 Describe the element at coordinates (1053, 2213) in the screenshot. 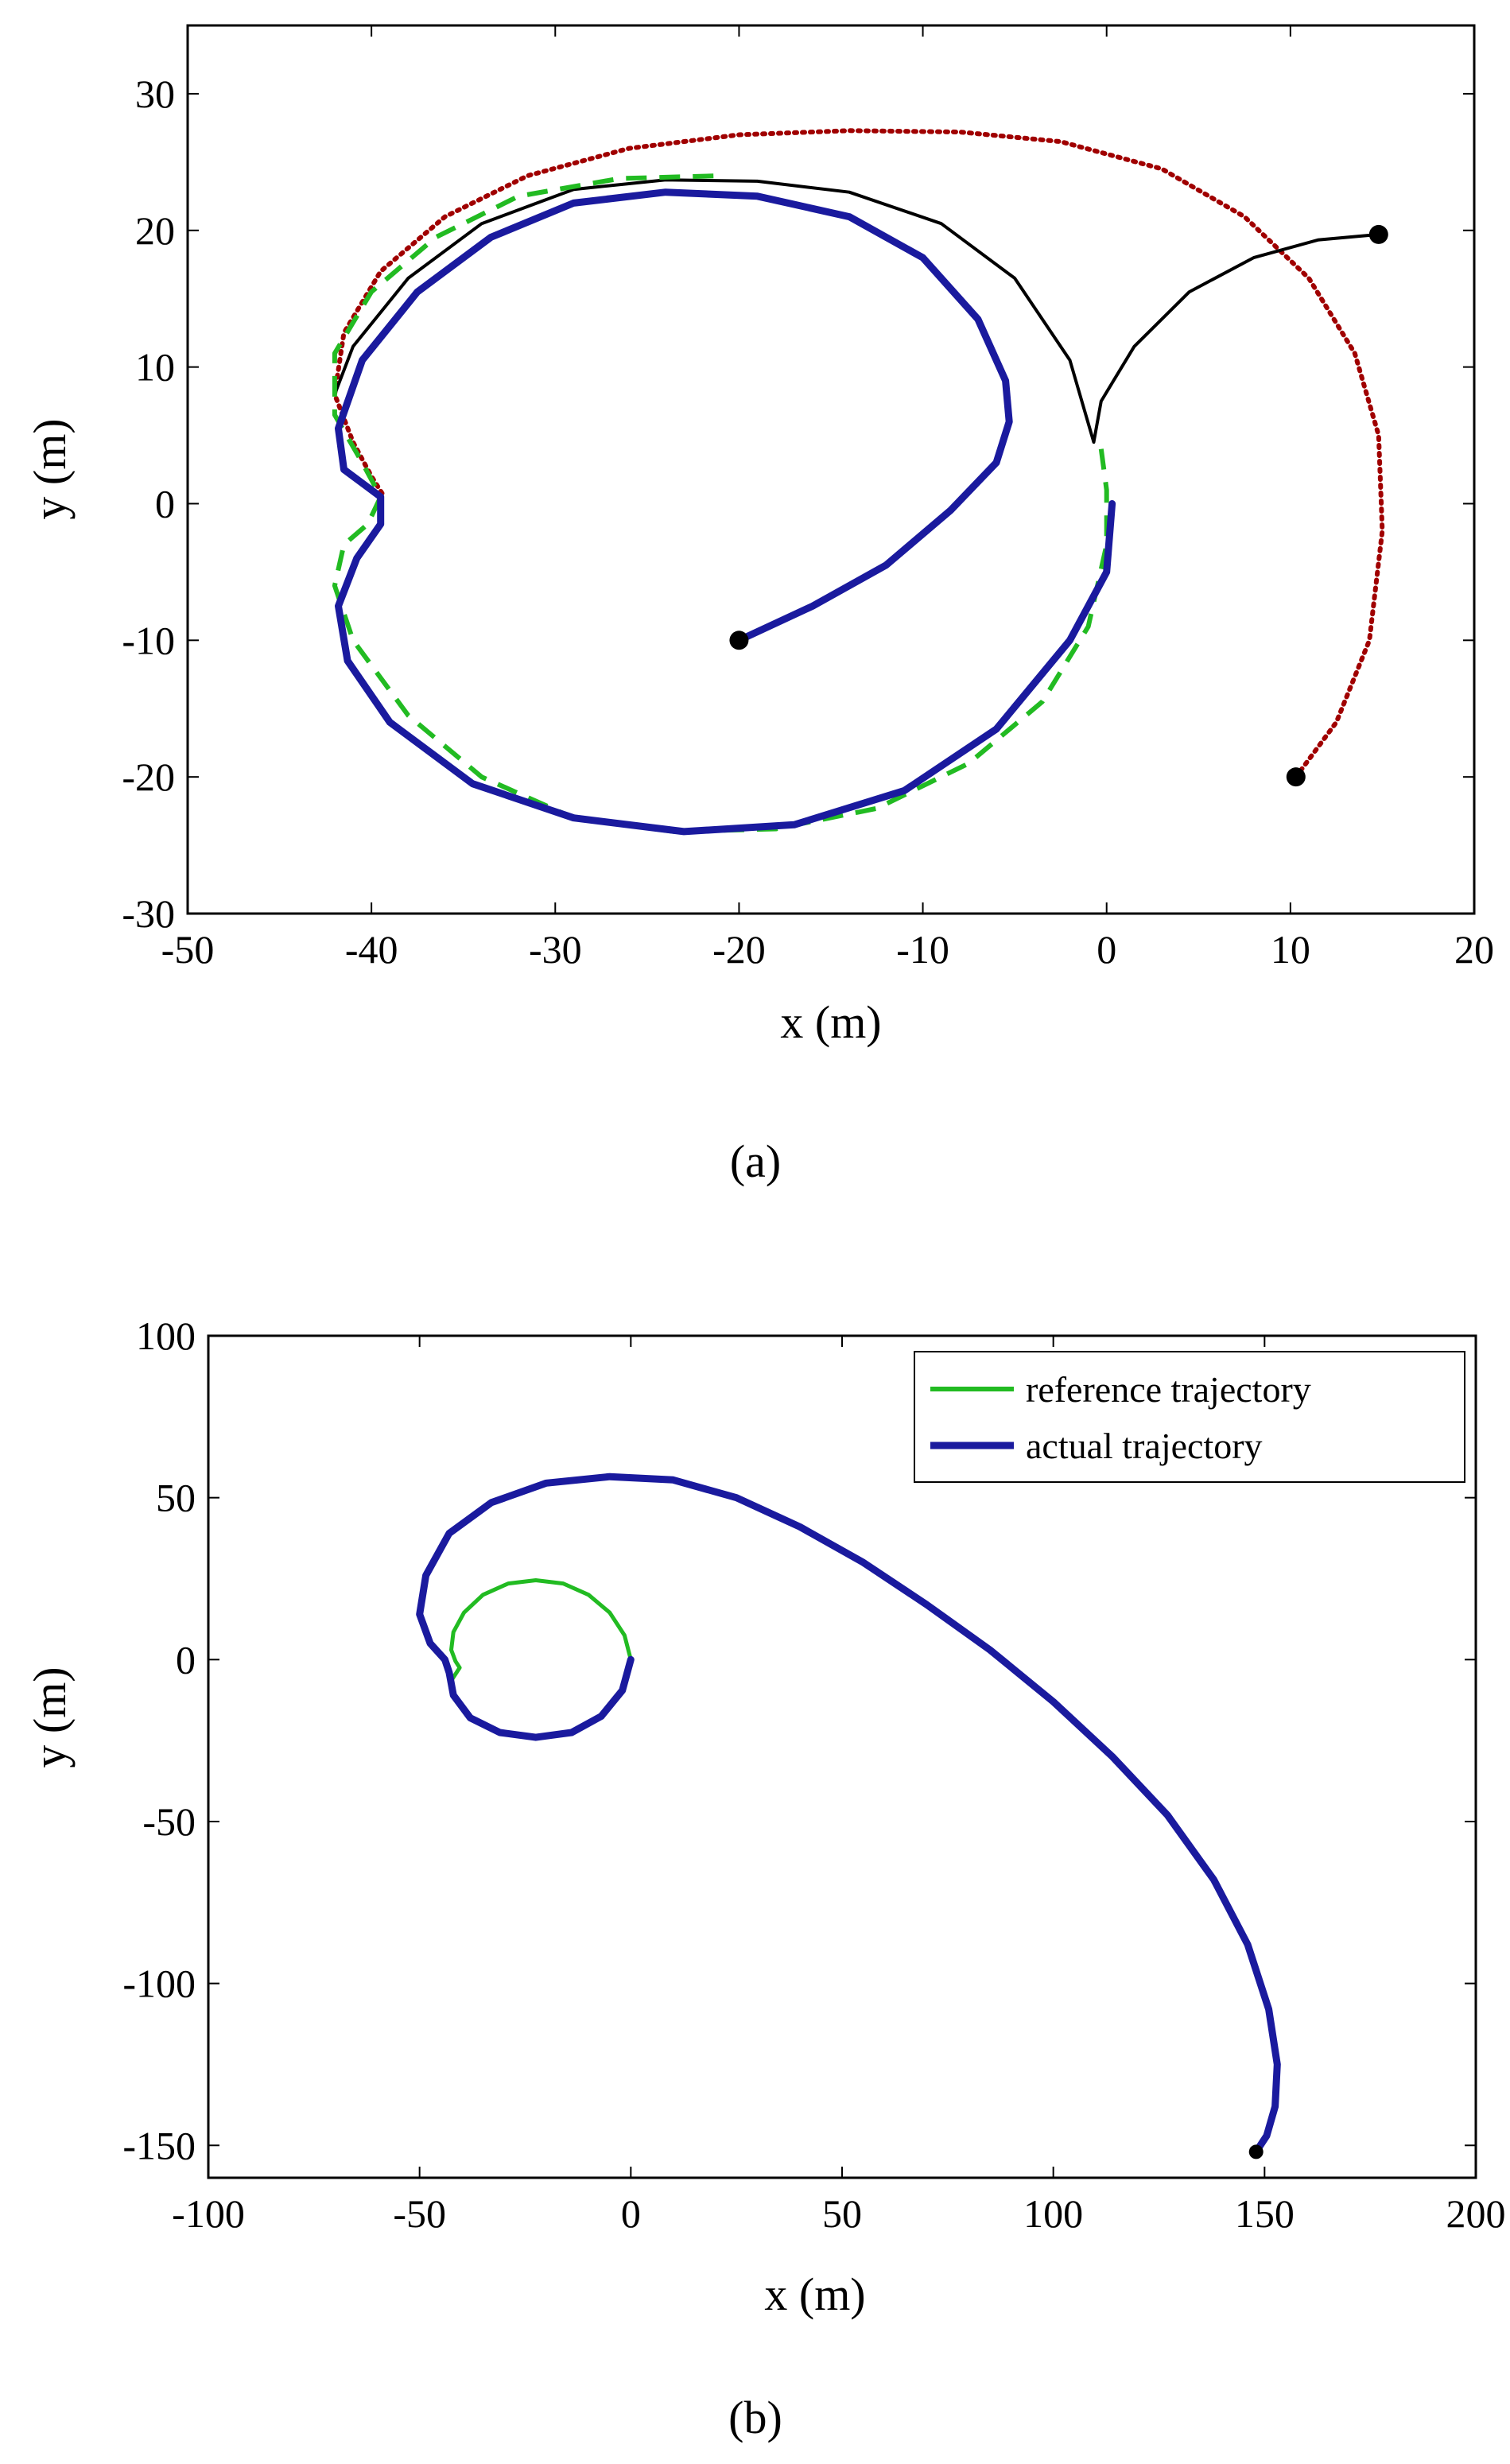

I see `x-tick-label: 100` at that location.